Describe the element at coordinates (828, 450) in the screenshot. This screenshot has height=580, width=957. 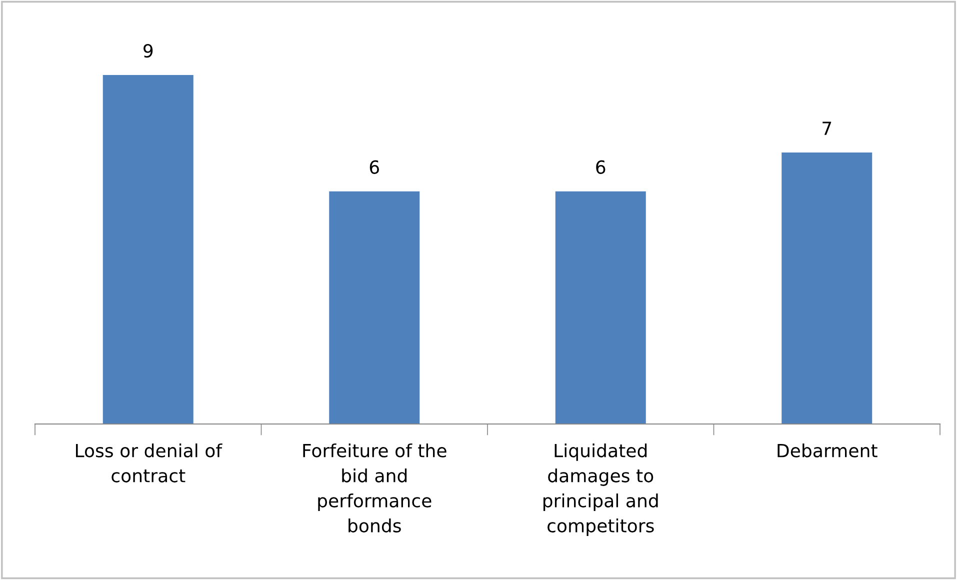
I see `x-tick-label: Debarment` at that location.